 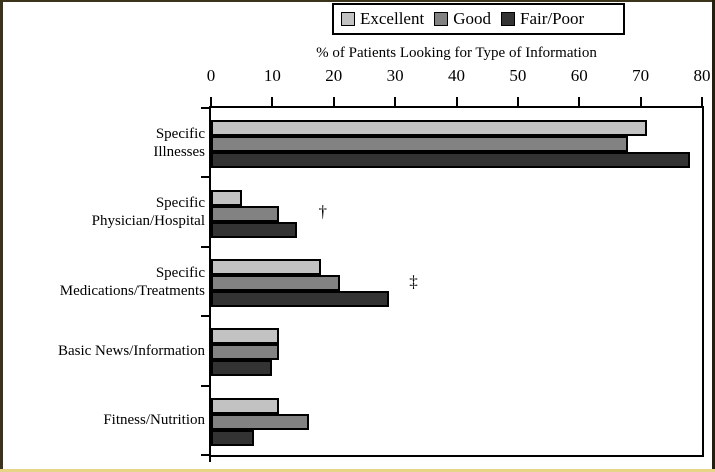 What do you see at coordinates (245, 405) in the screenshot?
I see `bar-fitness-nutrition-excellent` at bounding box center [245, 405].